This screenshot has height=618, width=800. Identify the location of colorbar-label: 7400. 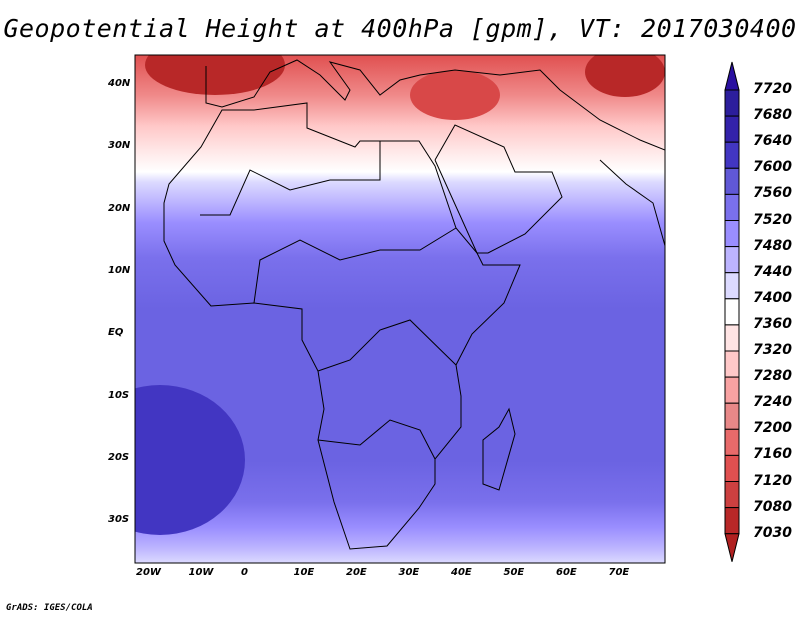
(772, 297).